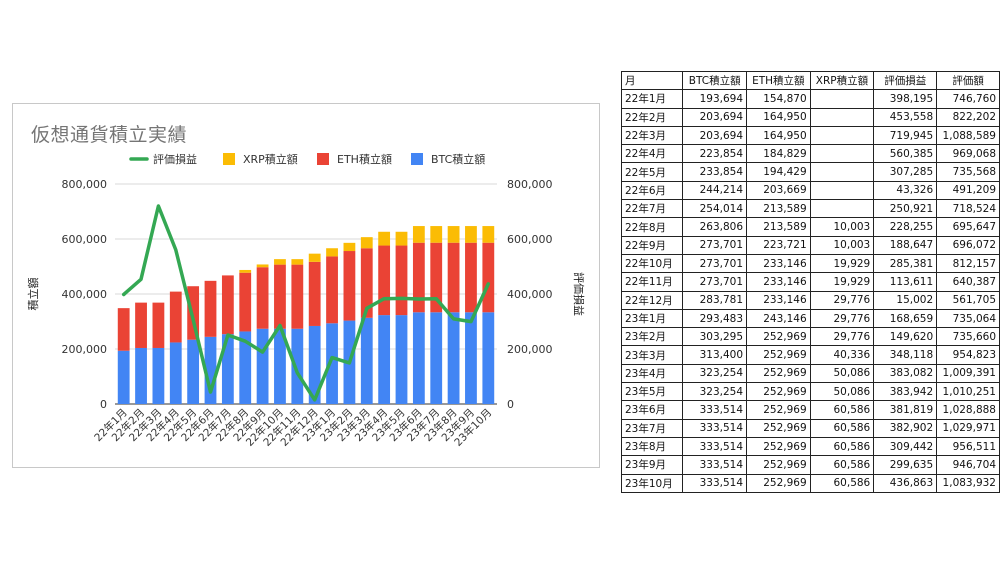 Image resolution: width=1000 pixels, height=563 pixels. I want to click on table-cell: 969,068, so click(968, 154).